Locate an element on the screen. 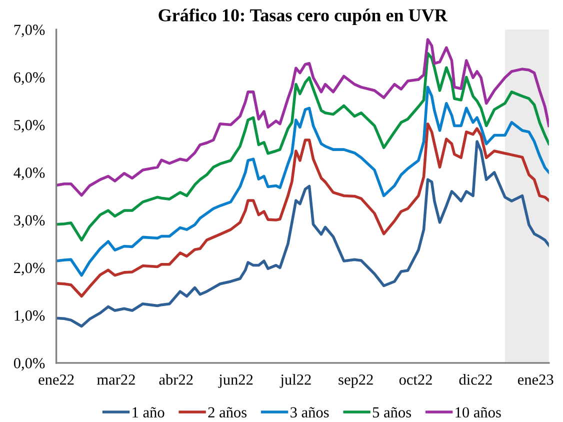  legend-label: 1 año is located at coordinates (148, 412).